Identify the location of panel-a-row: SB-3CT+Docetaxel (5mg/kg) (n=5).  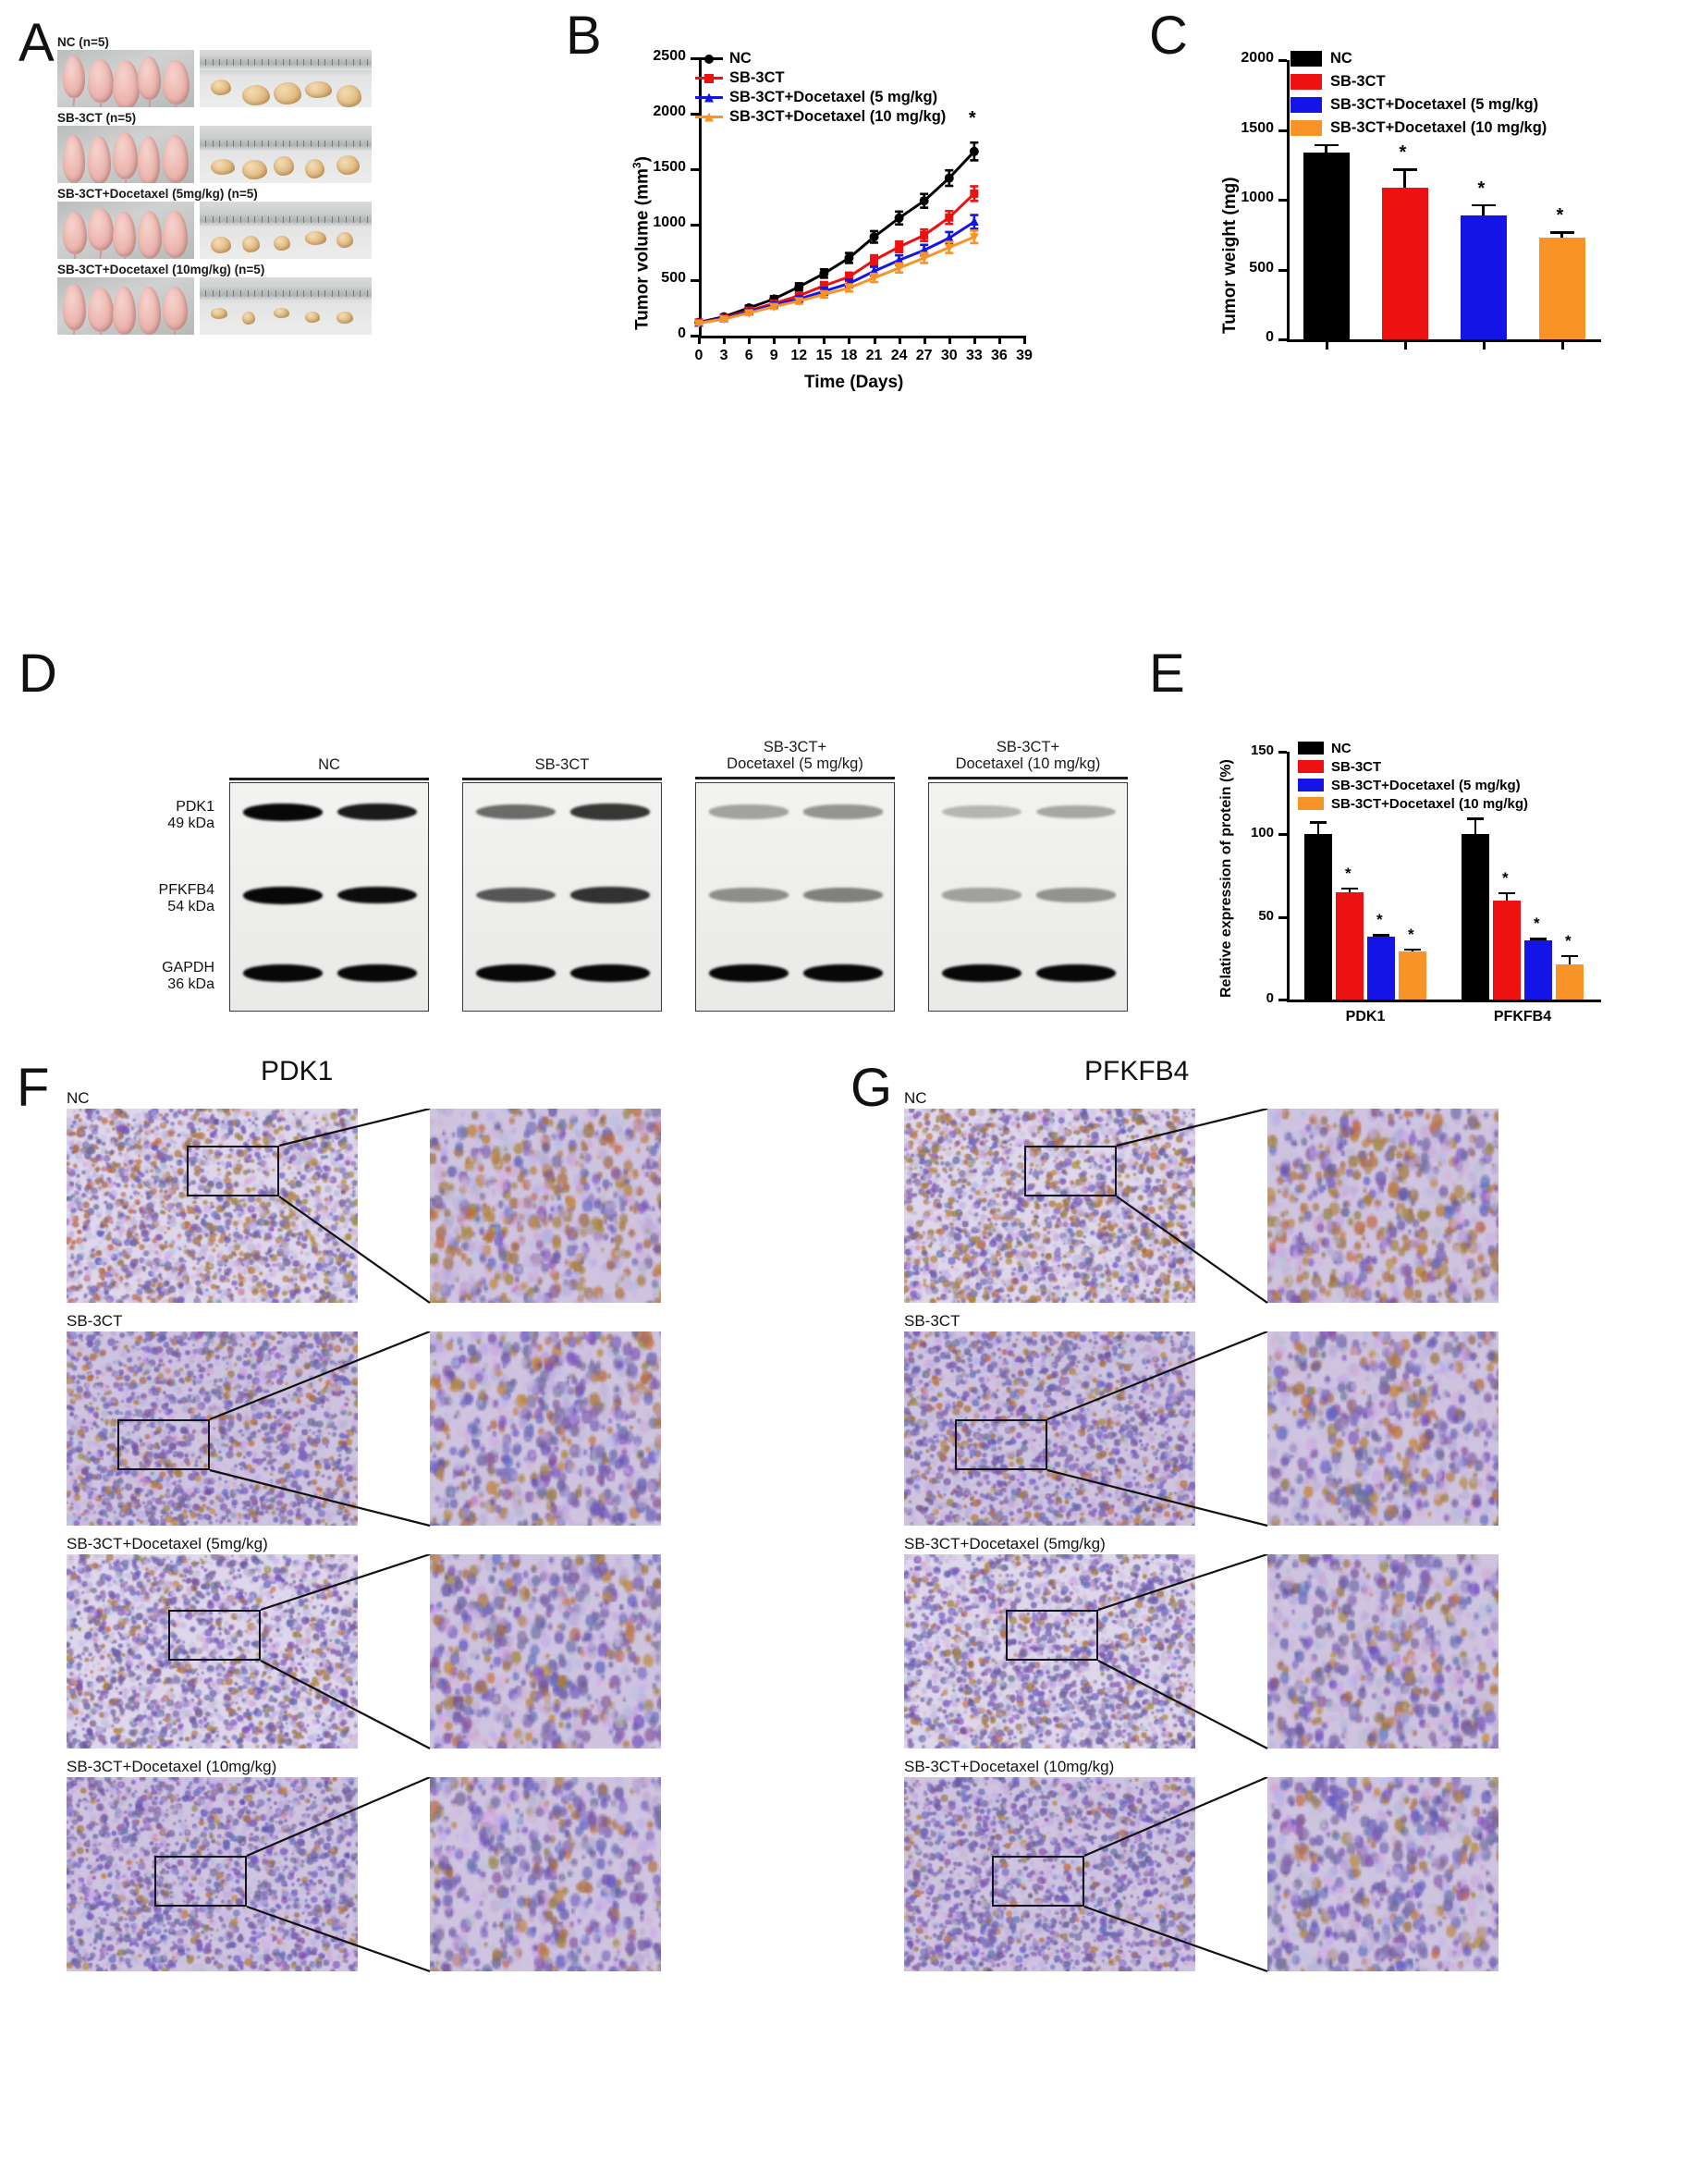
(215, 223).